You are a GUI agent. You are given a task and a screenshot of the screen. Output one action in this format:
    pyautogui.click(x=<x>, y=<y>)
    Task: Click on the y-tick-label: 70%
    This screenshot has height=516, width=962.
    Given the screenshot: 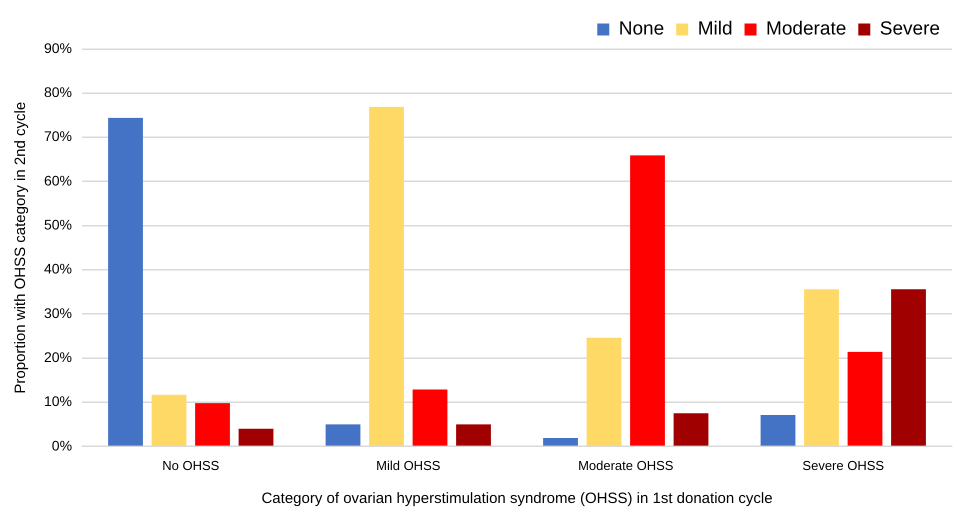 What is the action you would take?
    pyautogui.click(x=58, y=136)
    